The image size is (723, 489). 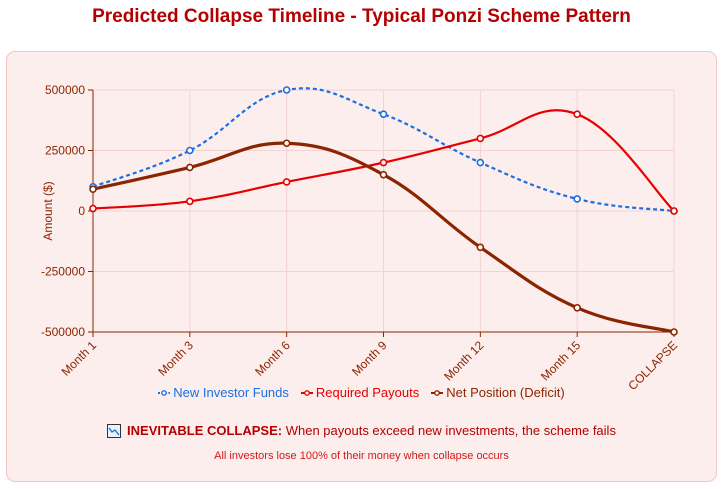 I want to click on y-tick-label: -250000, so click(x=63, y=272).